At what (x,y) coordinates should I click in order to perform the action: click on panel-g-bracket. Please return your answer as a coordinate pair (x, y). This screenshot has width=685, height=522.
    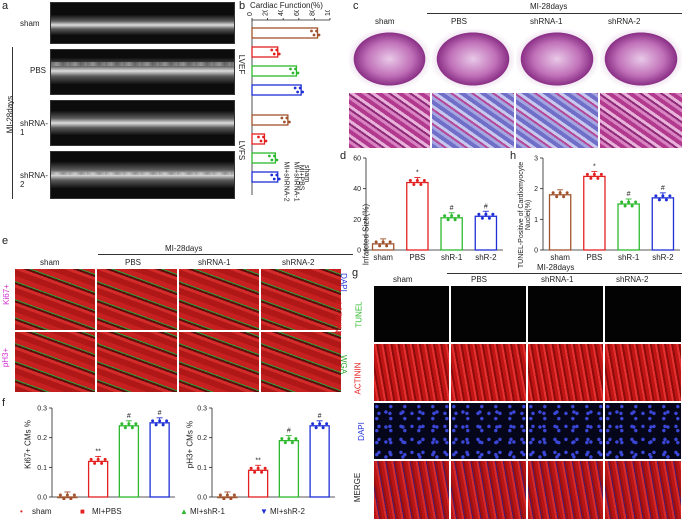
    Looking at the image, I should click on (564, 273).